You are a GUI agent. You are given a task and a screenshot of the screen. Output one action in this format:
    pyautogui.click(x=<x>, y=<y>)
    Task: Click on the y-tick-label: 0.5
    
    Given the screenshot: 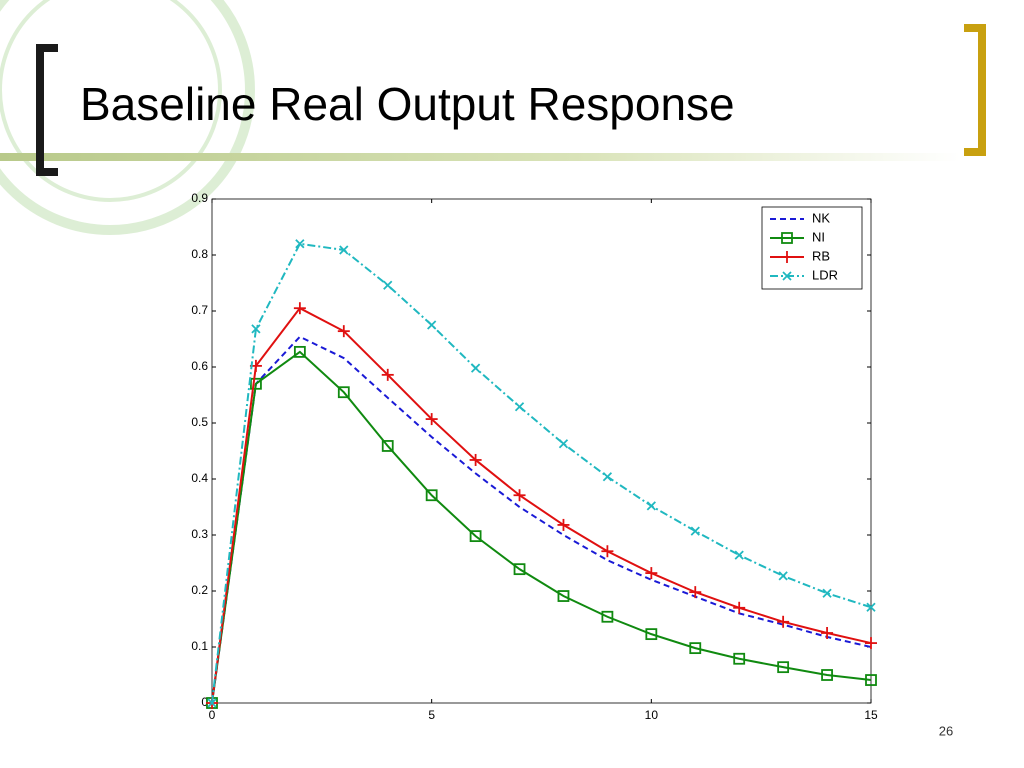 What is the action you would take?
    pyautogui.click(x=199, y=422)
    